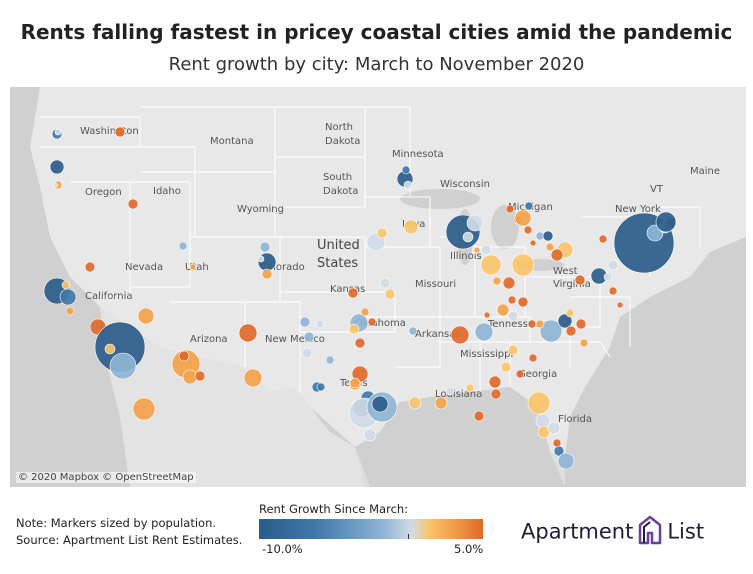 The width and height of the screenshot is (753, 574). What do you see at coordinates (106, 477) in the screenshot?
I see `map-attribution: © 2020 Mapbox © OpenStreetMap` at bounding box center [106, 477].